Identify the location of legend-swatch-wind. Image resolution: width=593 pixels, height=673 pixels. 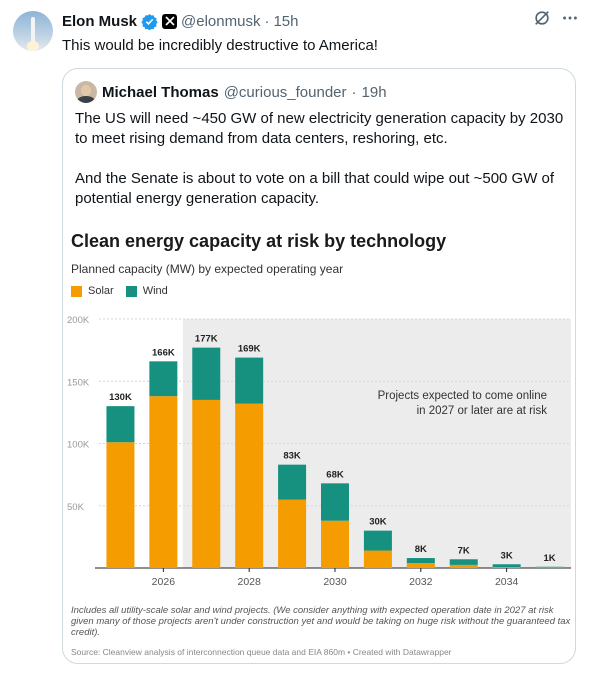
(131, 291).